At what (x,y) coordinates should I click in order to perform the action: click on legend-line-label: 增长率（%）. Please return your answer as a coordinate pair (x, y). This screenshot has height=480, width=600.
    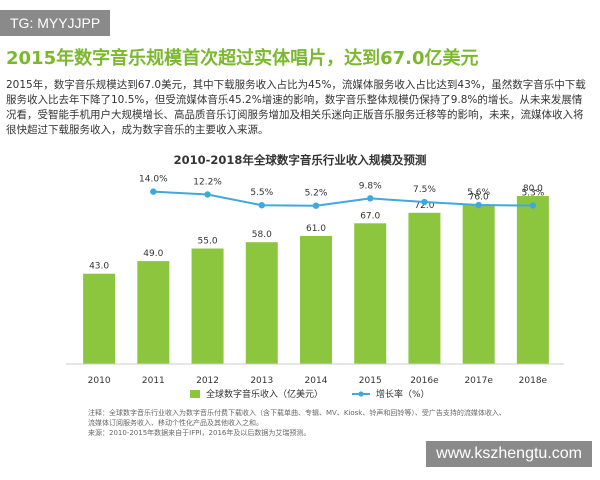
    Looking at the image, I should click on (403, 394).